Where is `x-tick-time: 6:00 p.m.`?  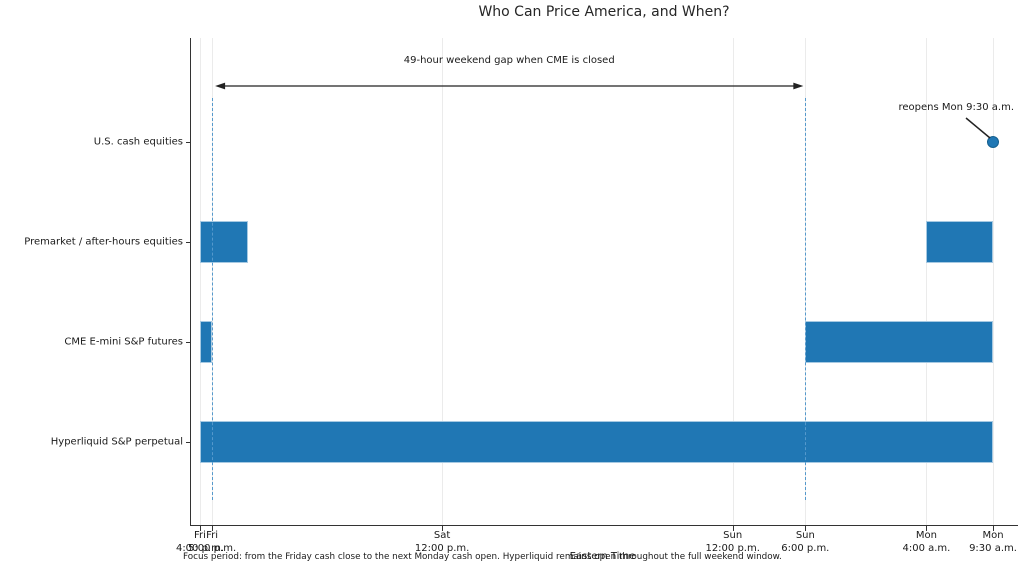 x-tick-time: 6:00 p.m. is located at coordinates (805, 548).